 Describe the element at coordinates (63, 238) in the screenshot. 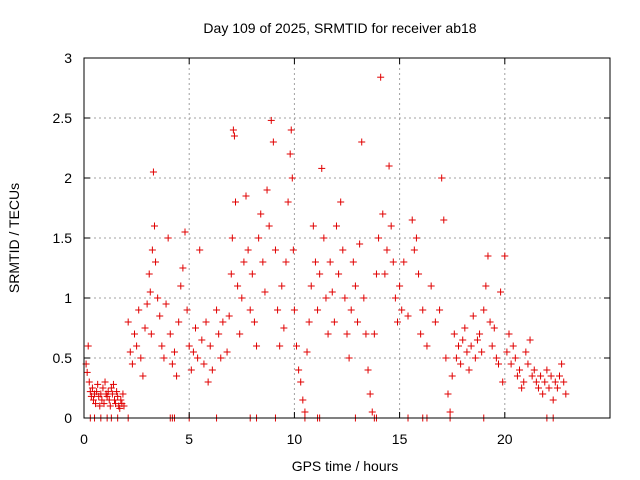

I see `y-tick-label: 1.5` at that location.